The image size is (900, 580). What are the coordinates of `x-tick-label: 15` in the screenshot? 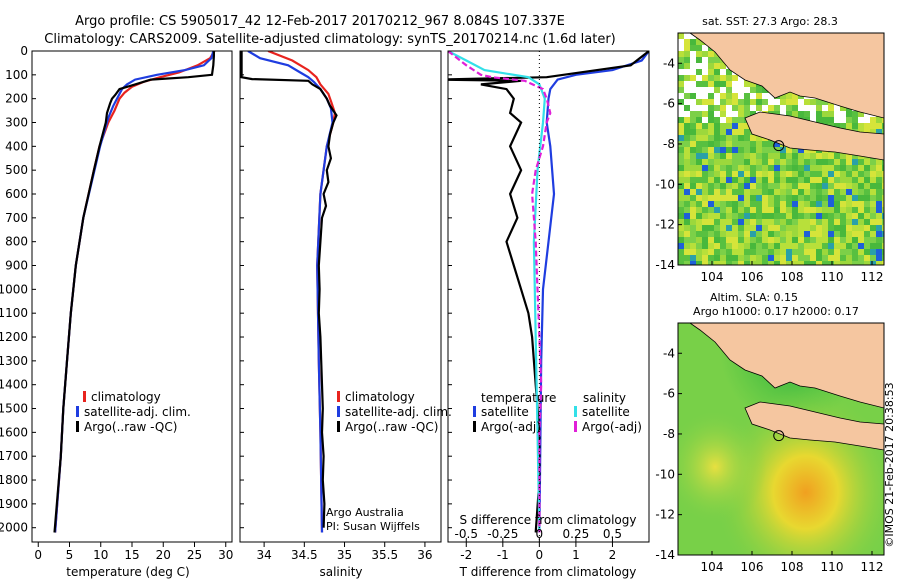 It's located at (131, 555).